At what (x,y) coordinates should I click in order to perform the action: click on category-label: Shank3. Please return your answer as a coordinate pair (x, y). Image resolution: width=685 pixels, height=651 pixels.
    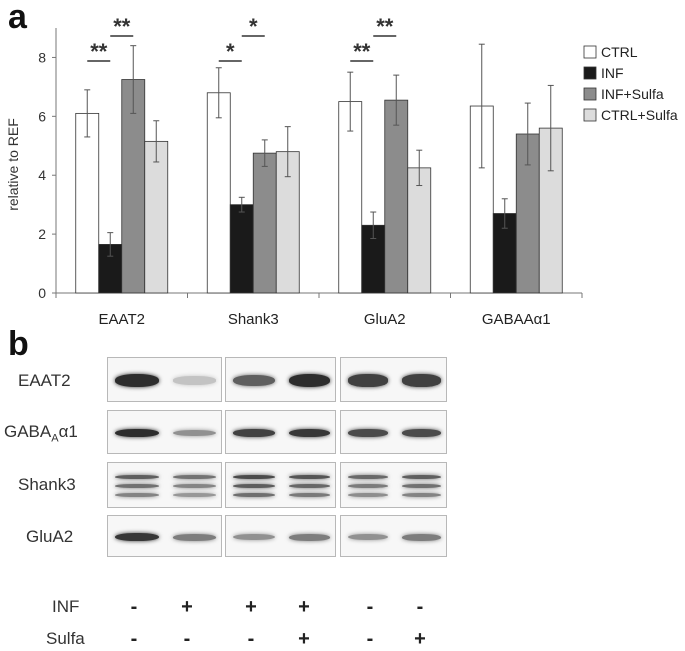
    Looking at the image, I should click on (253, 319).